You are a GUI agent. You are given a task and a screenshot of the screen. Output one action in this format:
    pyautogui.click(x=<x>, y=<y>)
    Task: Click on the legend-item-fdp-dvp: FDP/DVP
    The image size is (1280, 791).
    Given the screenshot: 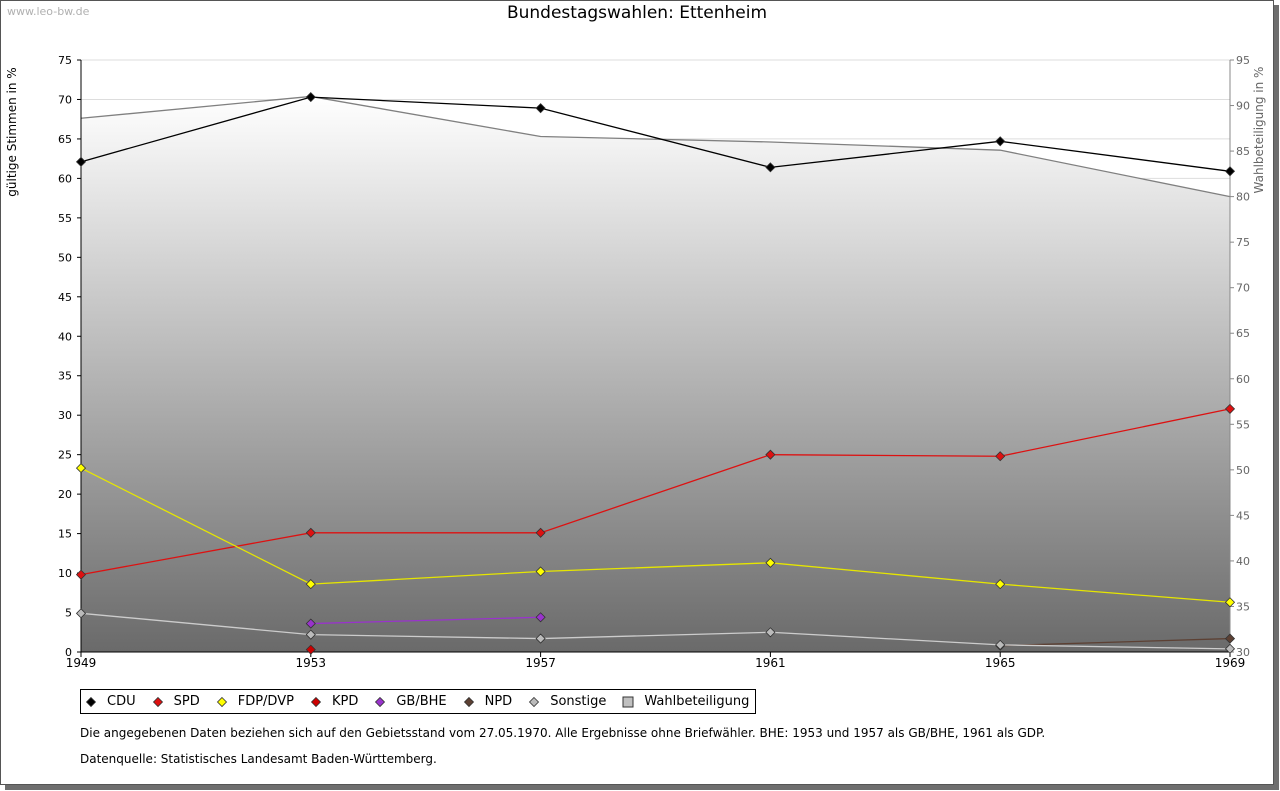 What is the action you would take?
    pyautogui.click(x=255, y=701)
    